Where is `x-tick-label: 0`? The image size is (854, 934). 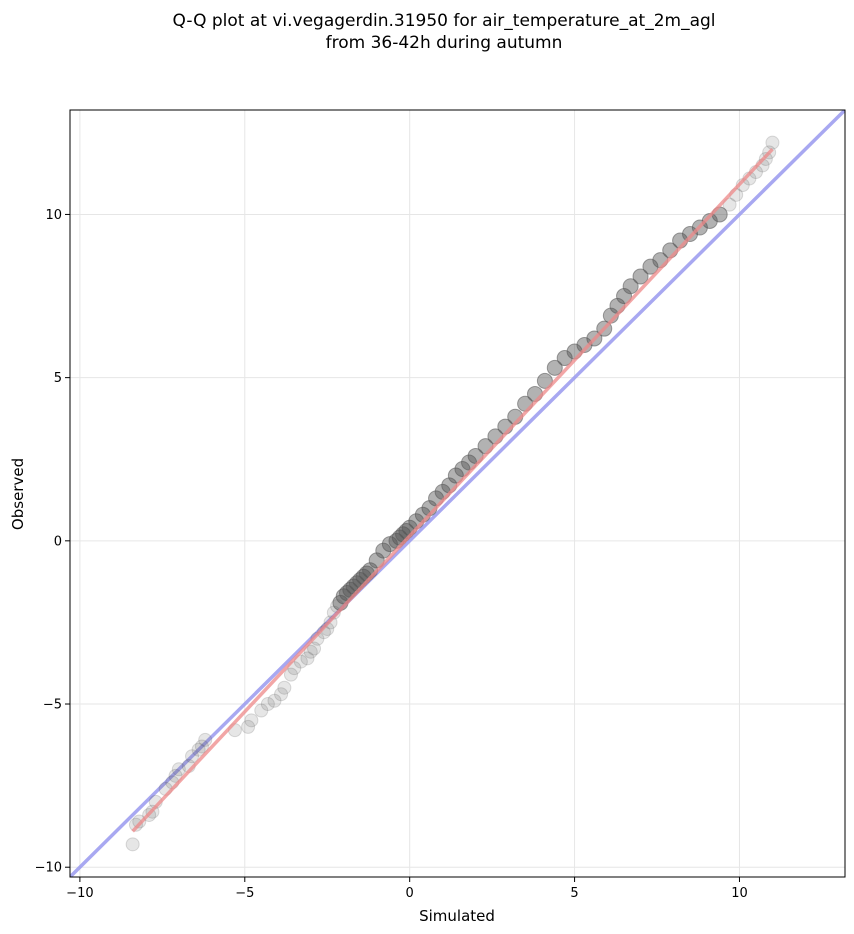 x-tick-label: 0 is located at coordinates (410, 893).